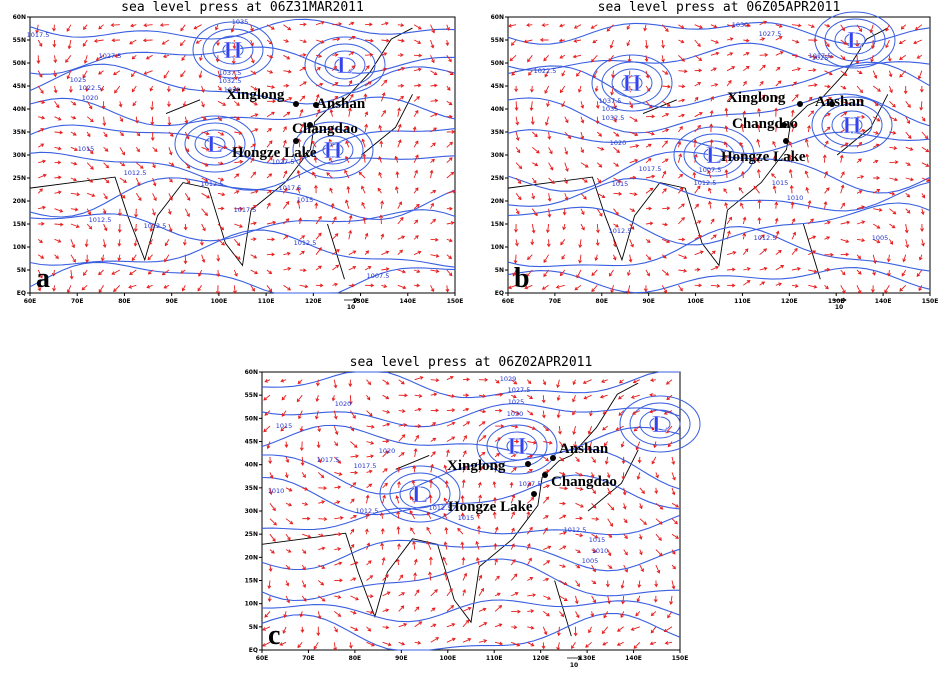 The width and height of the screenshot is (946, 677). I want to click on y-tick-label: 25N, so click(19, 178).